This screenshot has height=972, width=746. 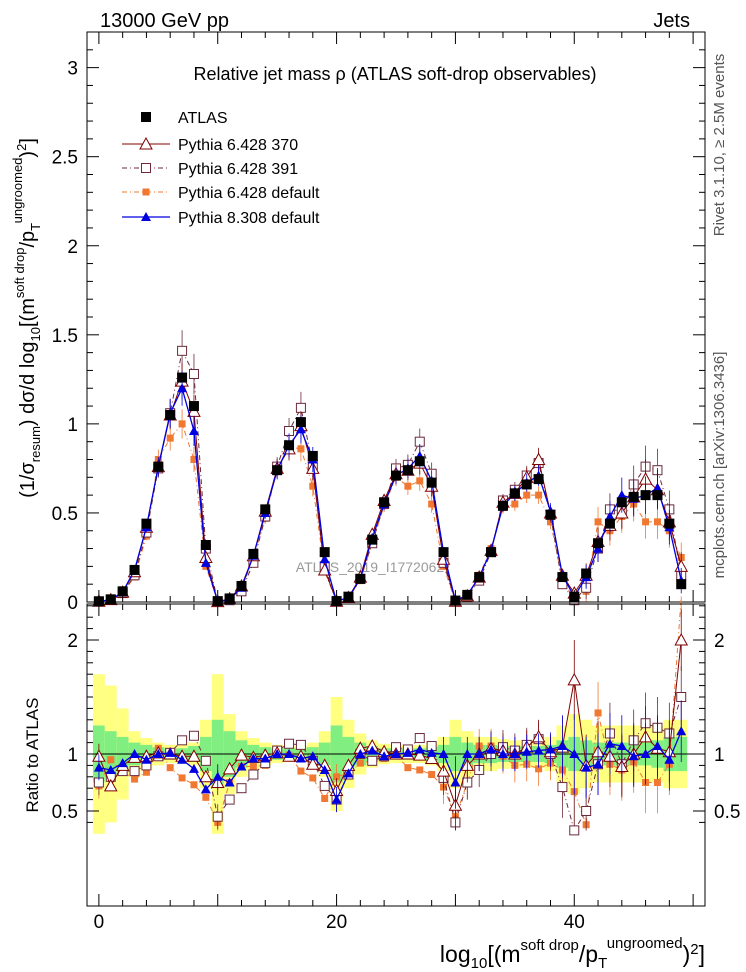 I want to click on ratio-y-axis-label: Ratio to ATLAS, so click(x=32, y=755).